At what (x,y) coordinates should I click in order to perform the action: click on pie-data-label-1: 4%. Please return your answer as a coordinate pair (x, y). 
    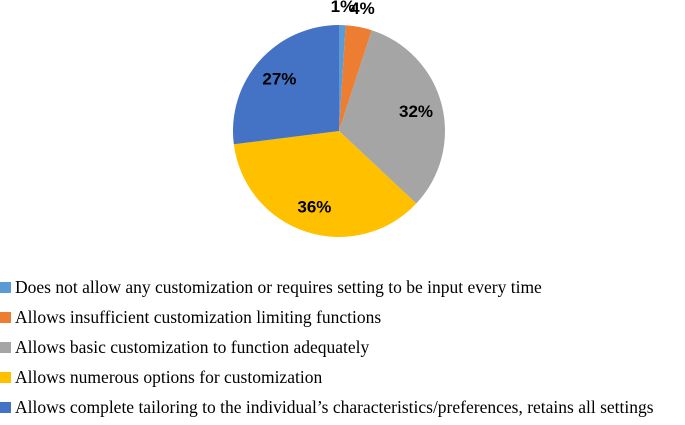
    Looking at the image, I should click on (362, 9).